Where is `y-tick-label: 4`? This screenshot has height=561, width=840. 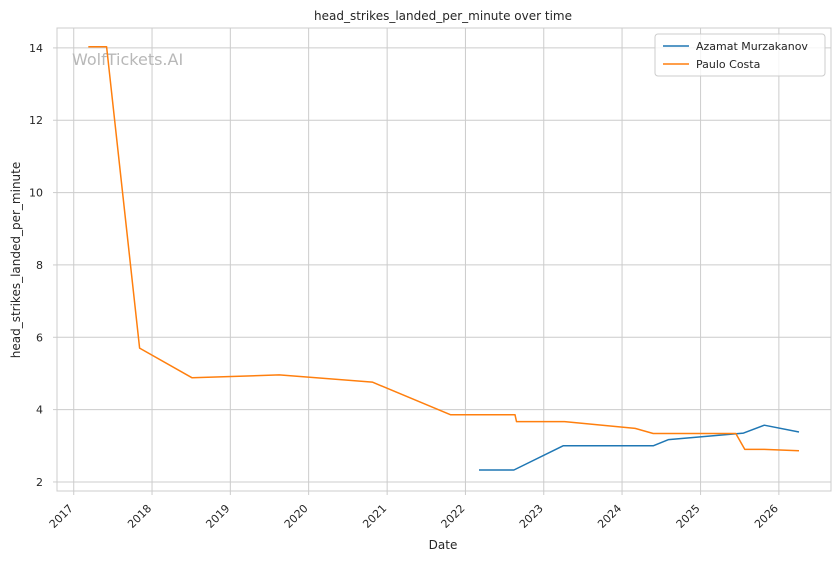 y-tick-label: 4 is located at coordinates (39, 410).